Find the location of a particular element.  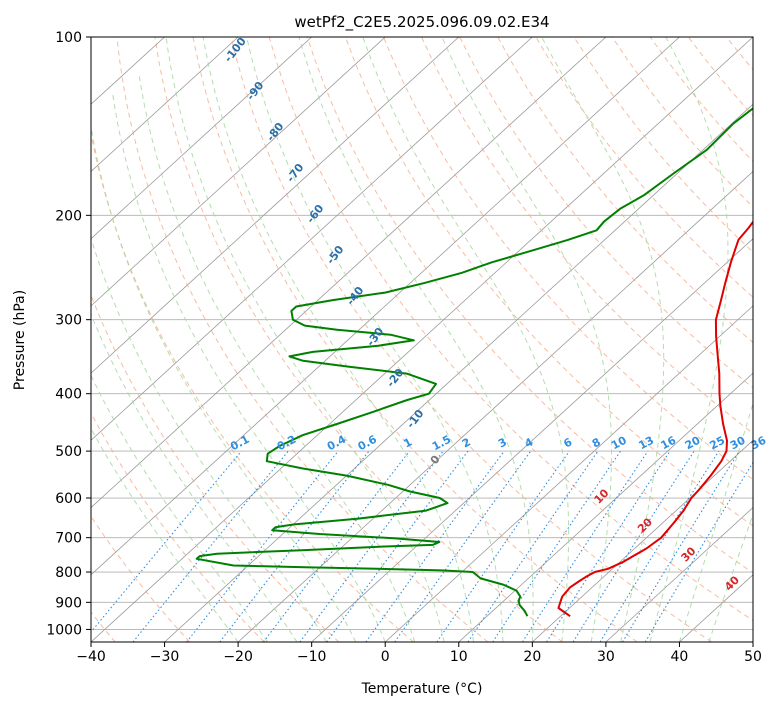

x-tick-label: −40 is located at coordinates (91, 657).